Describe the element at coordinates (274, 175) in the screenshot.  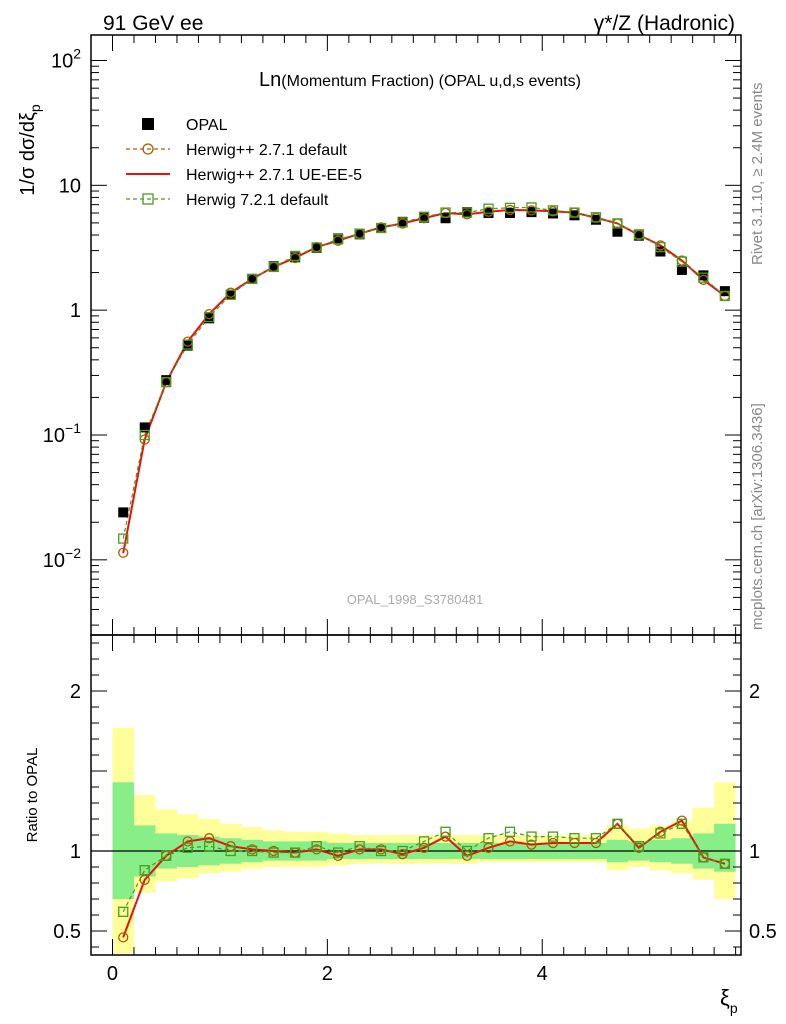
I see `legend-label: Herwig++ 2.7.1 UE-EE-5` at that location.